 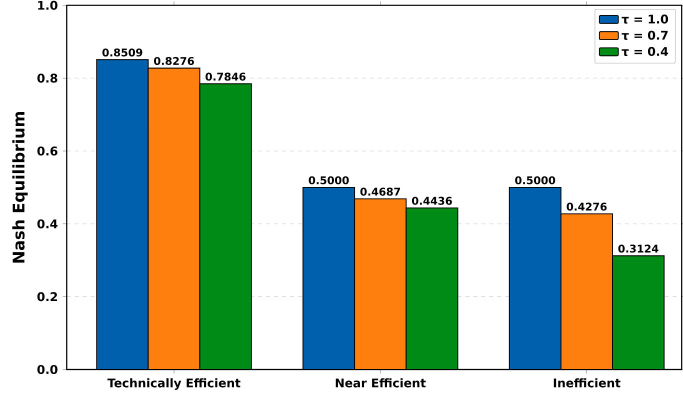 What do you see at coordinates (645, 51) in the screenshot?
I see `legend-label: τ = 0.4` at bounding box center [645, 51].